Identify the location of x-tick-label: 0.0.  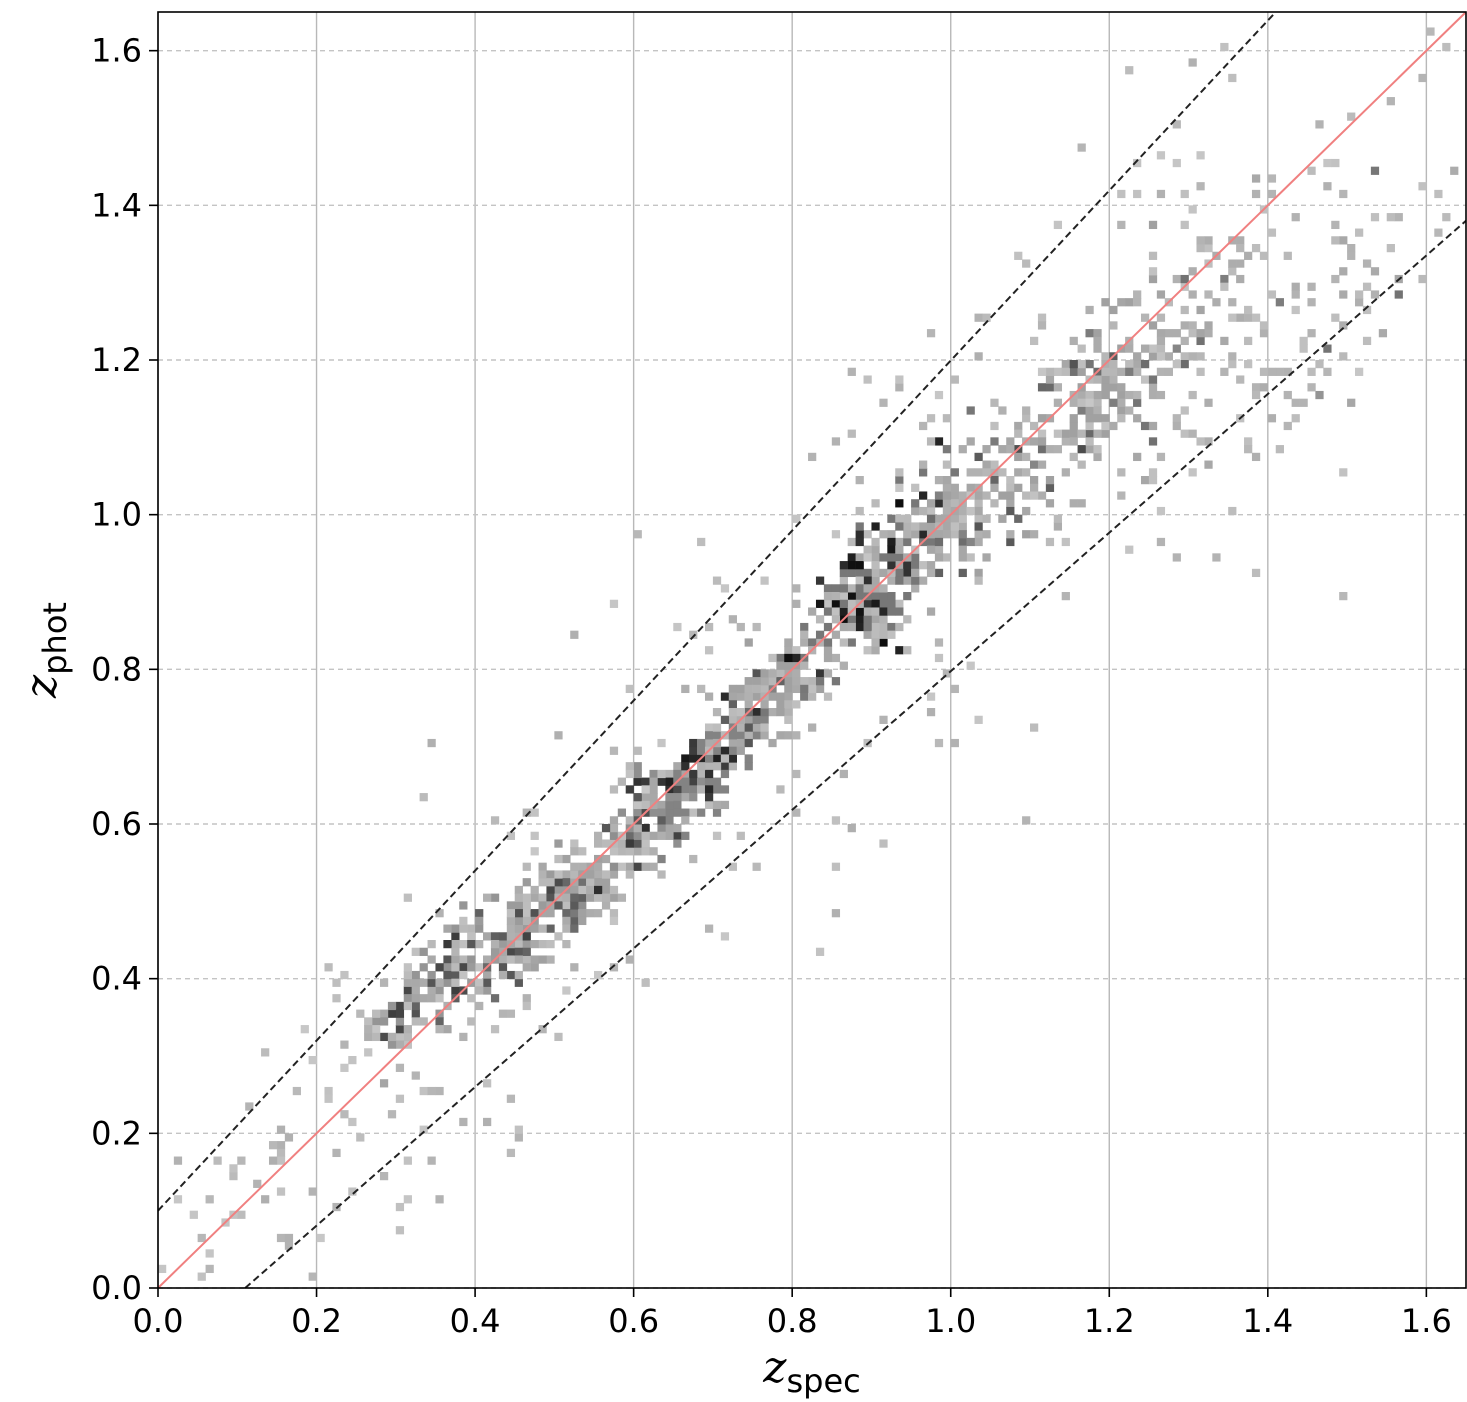
(158, 1321).